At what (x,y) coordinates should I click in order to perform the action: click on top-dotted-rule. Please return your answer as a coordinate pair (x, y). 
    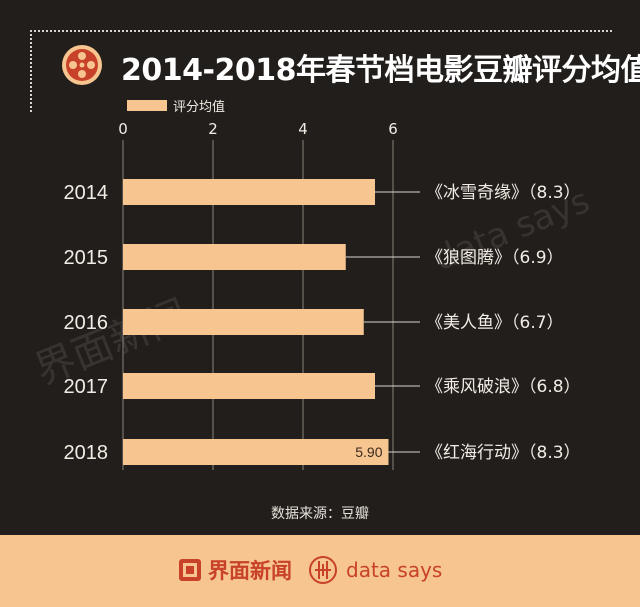
    Looking at the image, I should click on (321, 31).